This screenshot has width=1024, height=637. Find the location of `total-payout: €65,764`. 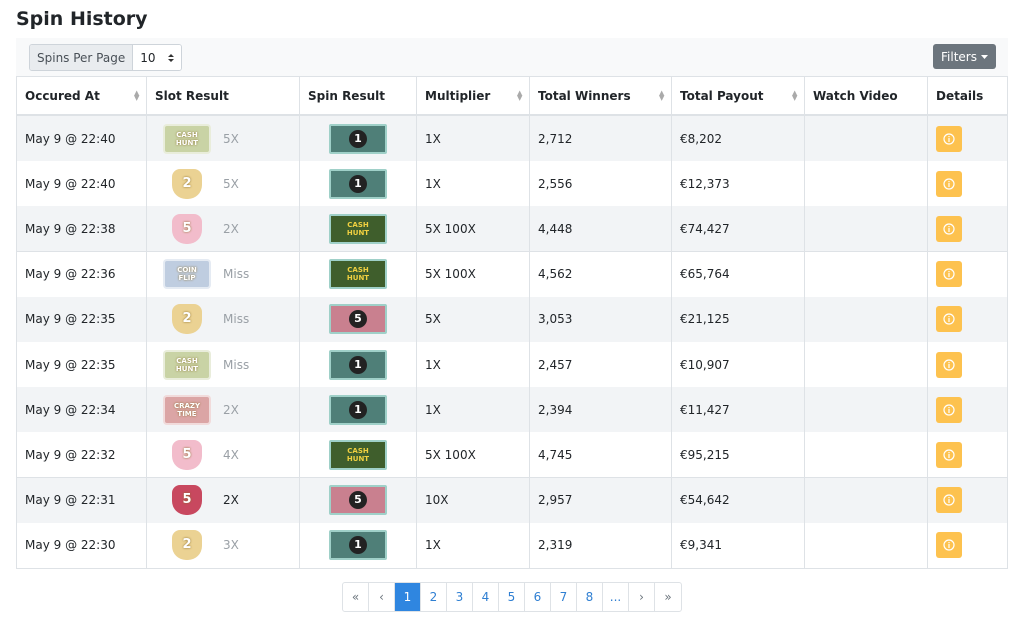

total-payout: €65,764 is located at coordinates (705, 274).